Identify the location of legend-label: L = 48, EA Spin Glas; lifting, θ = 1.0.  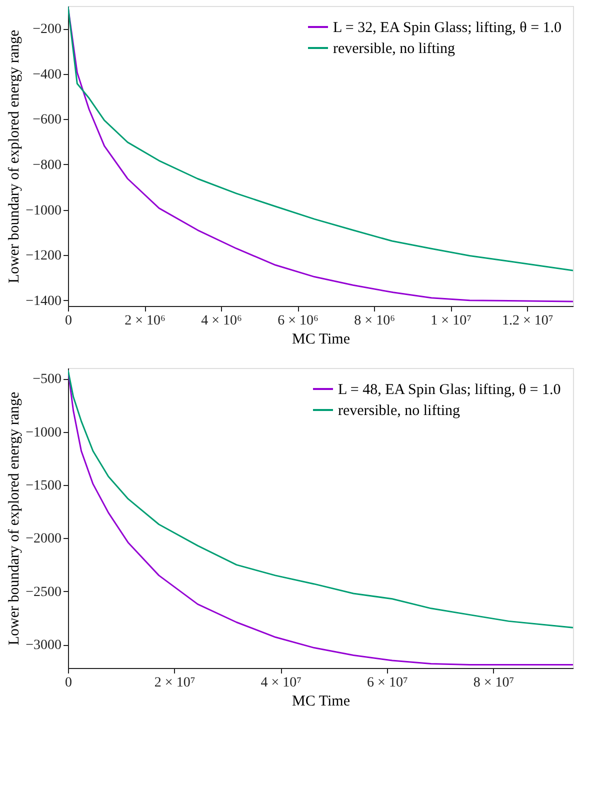
(449, 390).